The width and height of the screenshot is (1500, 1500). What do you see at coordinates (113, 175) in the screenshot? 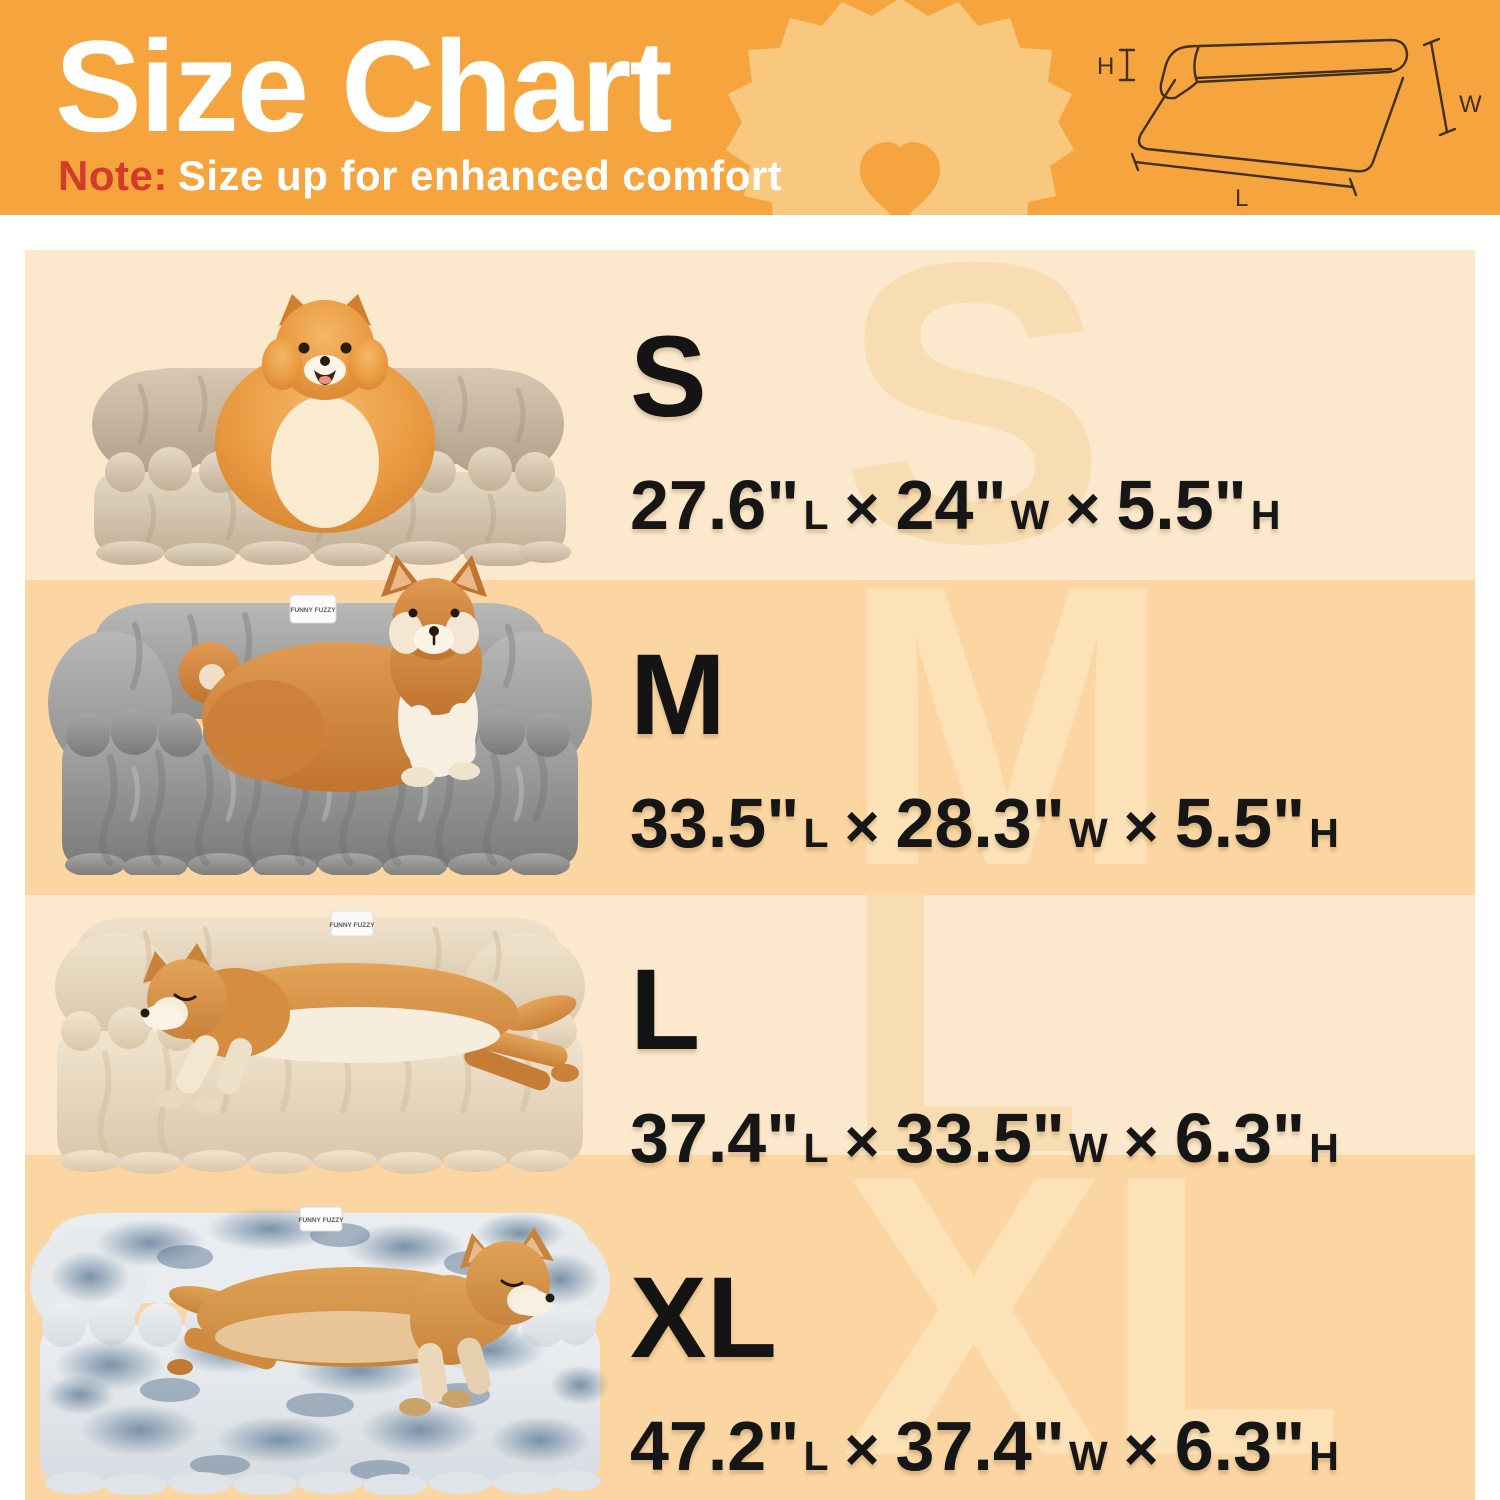
I see `note-label: Note:` at bounding box center [113, 175].